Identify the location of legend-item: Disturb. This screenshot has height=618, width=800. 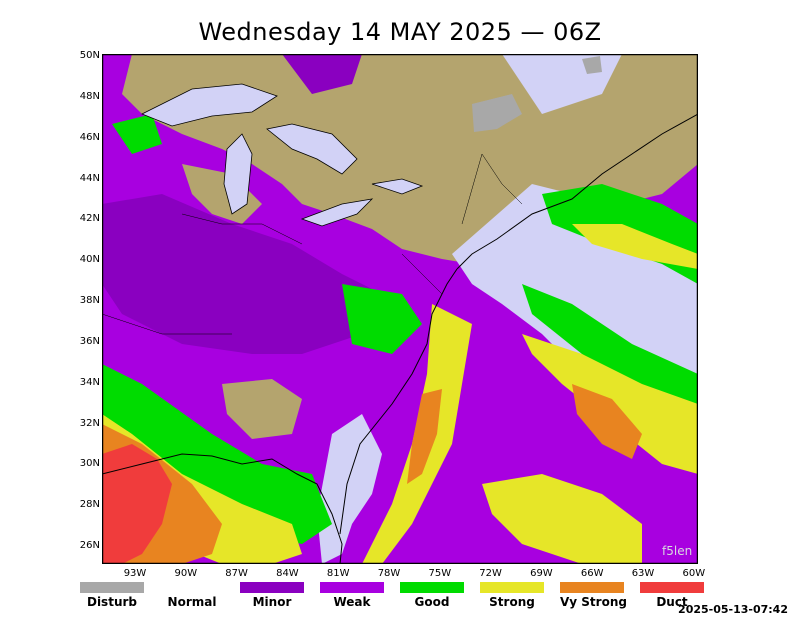
(112, 595).